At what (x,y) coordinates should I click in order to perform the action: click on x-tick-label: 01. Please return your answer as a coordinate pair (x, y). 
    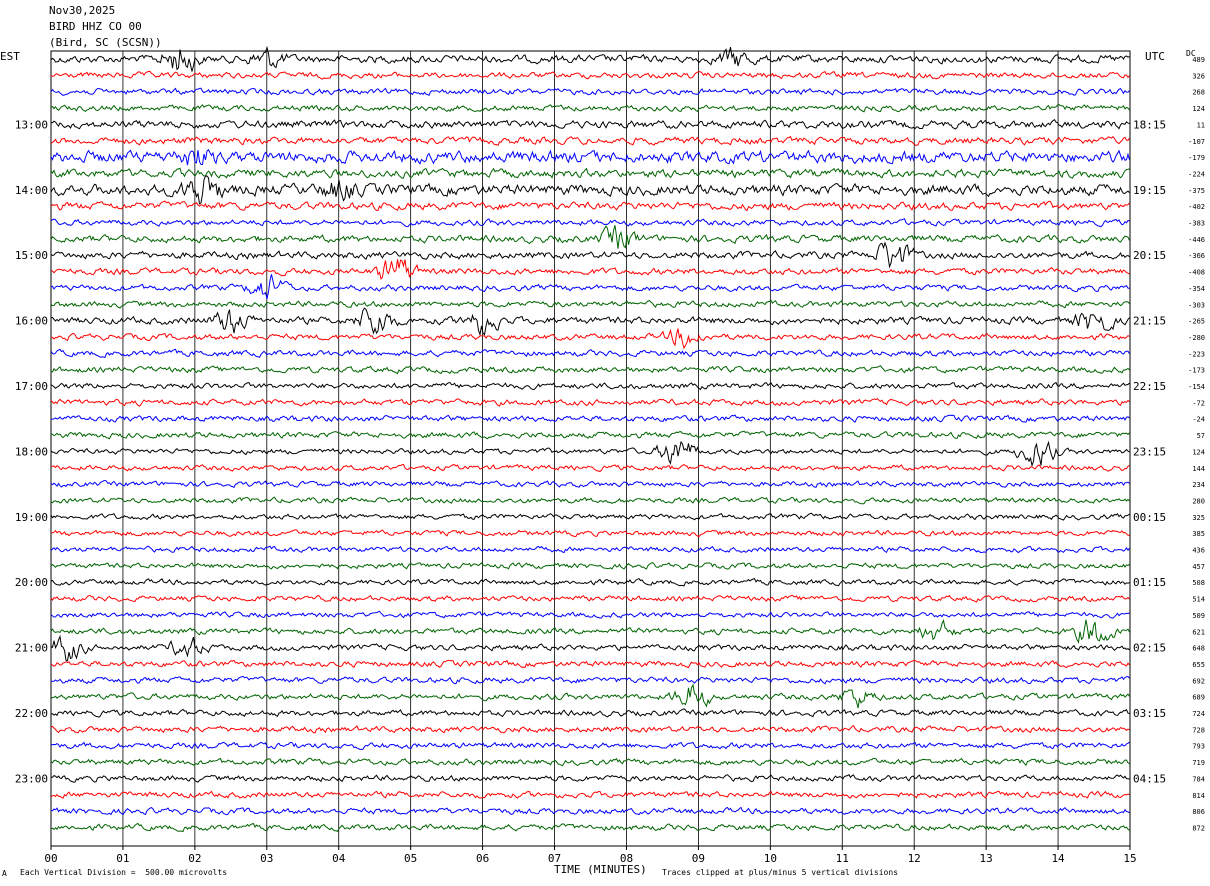
    Looking at the image, I should click on (122, 858).